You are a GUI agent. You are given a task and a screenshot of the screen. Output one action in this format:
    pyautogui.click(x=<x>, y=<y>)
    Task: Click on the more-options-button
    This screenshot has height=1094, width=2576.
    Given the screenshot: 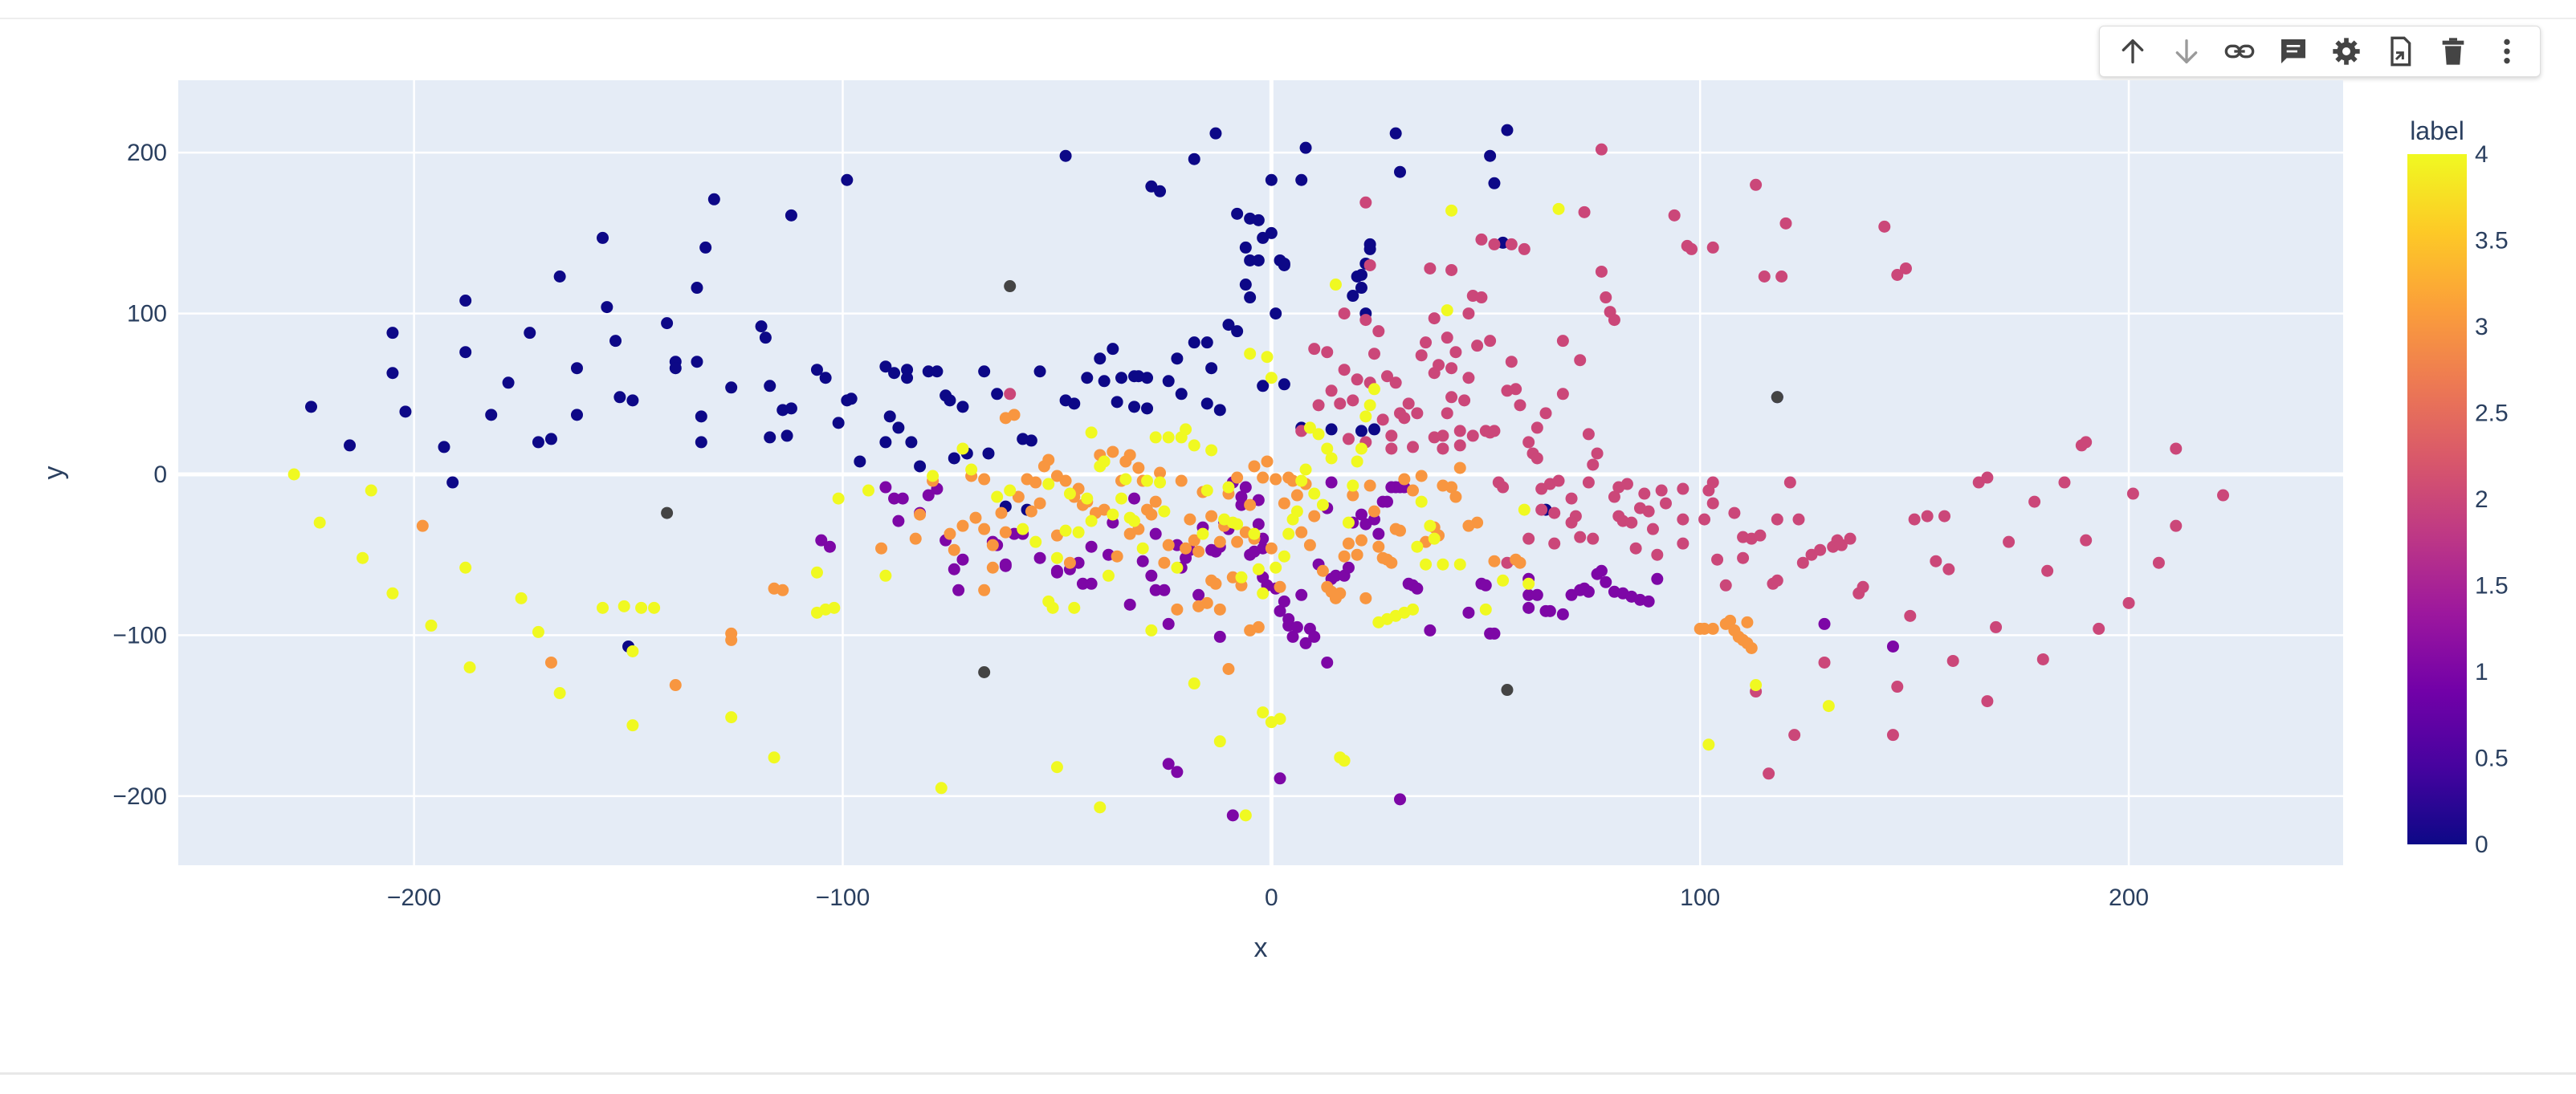 What is the action you would take?
    pyautogui.click(x=2507, y=51)
    